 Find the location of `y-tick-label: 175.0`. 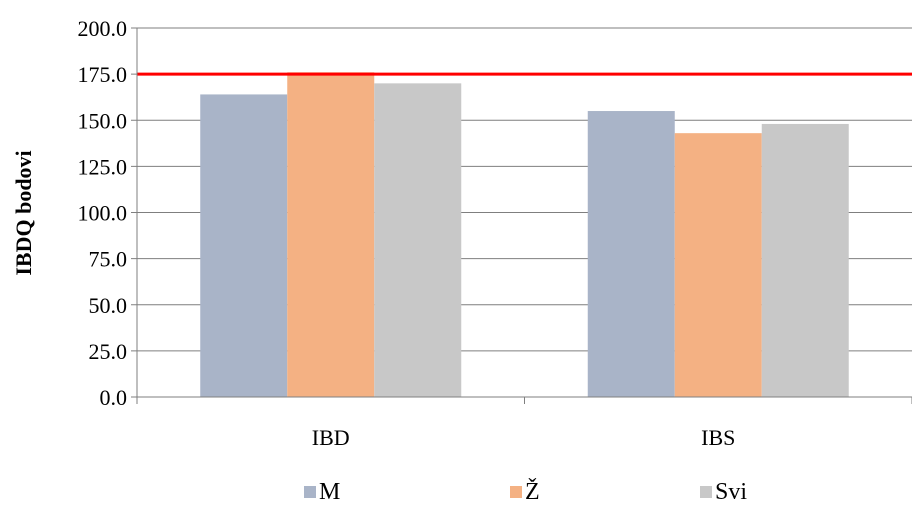

y-tick-label: 175.0 is located at coordinates (103, 74).